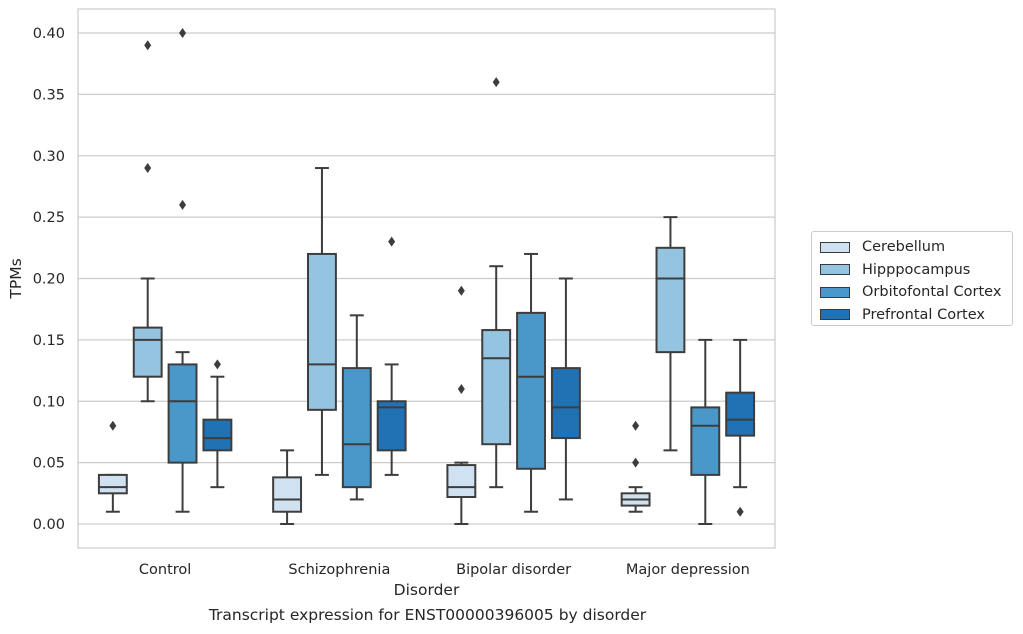  Describe the element at coordinates (49, 34) in the screenshot. I see `y-tick-label: 0.40` at that location.